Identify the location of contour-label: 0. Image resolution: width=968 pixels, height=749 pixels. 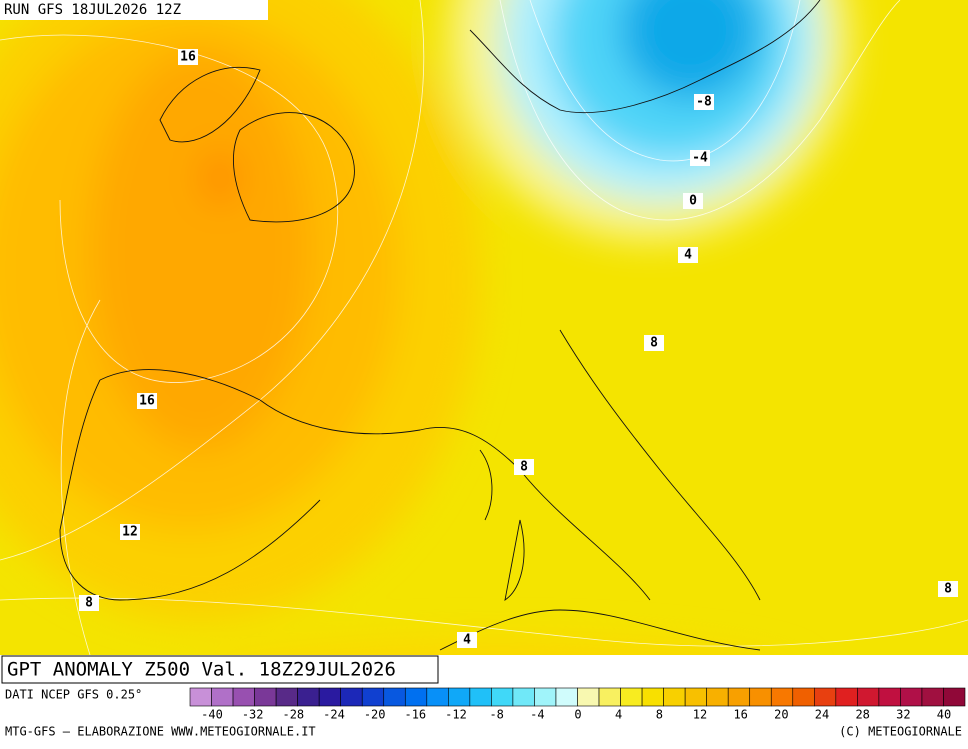
(693, 201).